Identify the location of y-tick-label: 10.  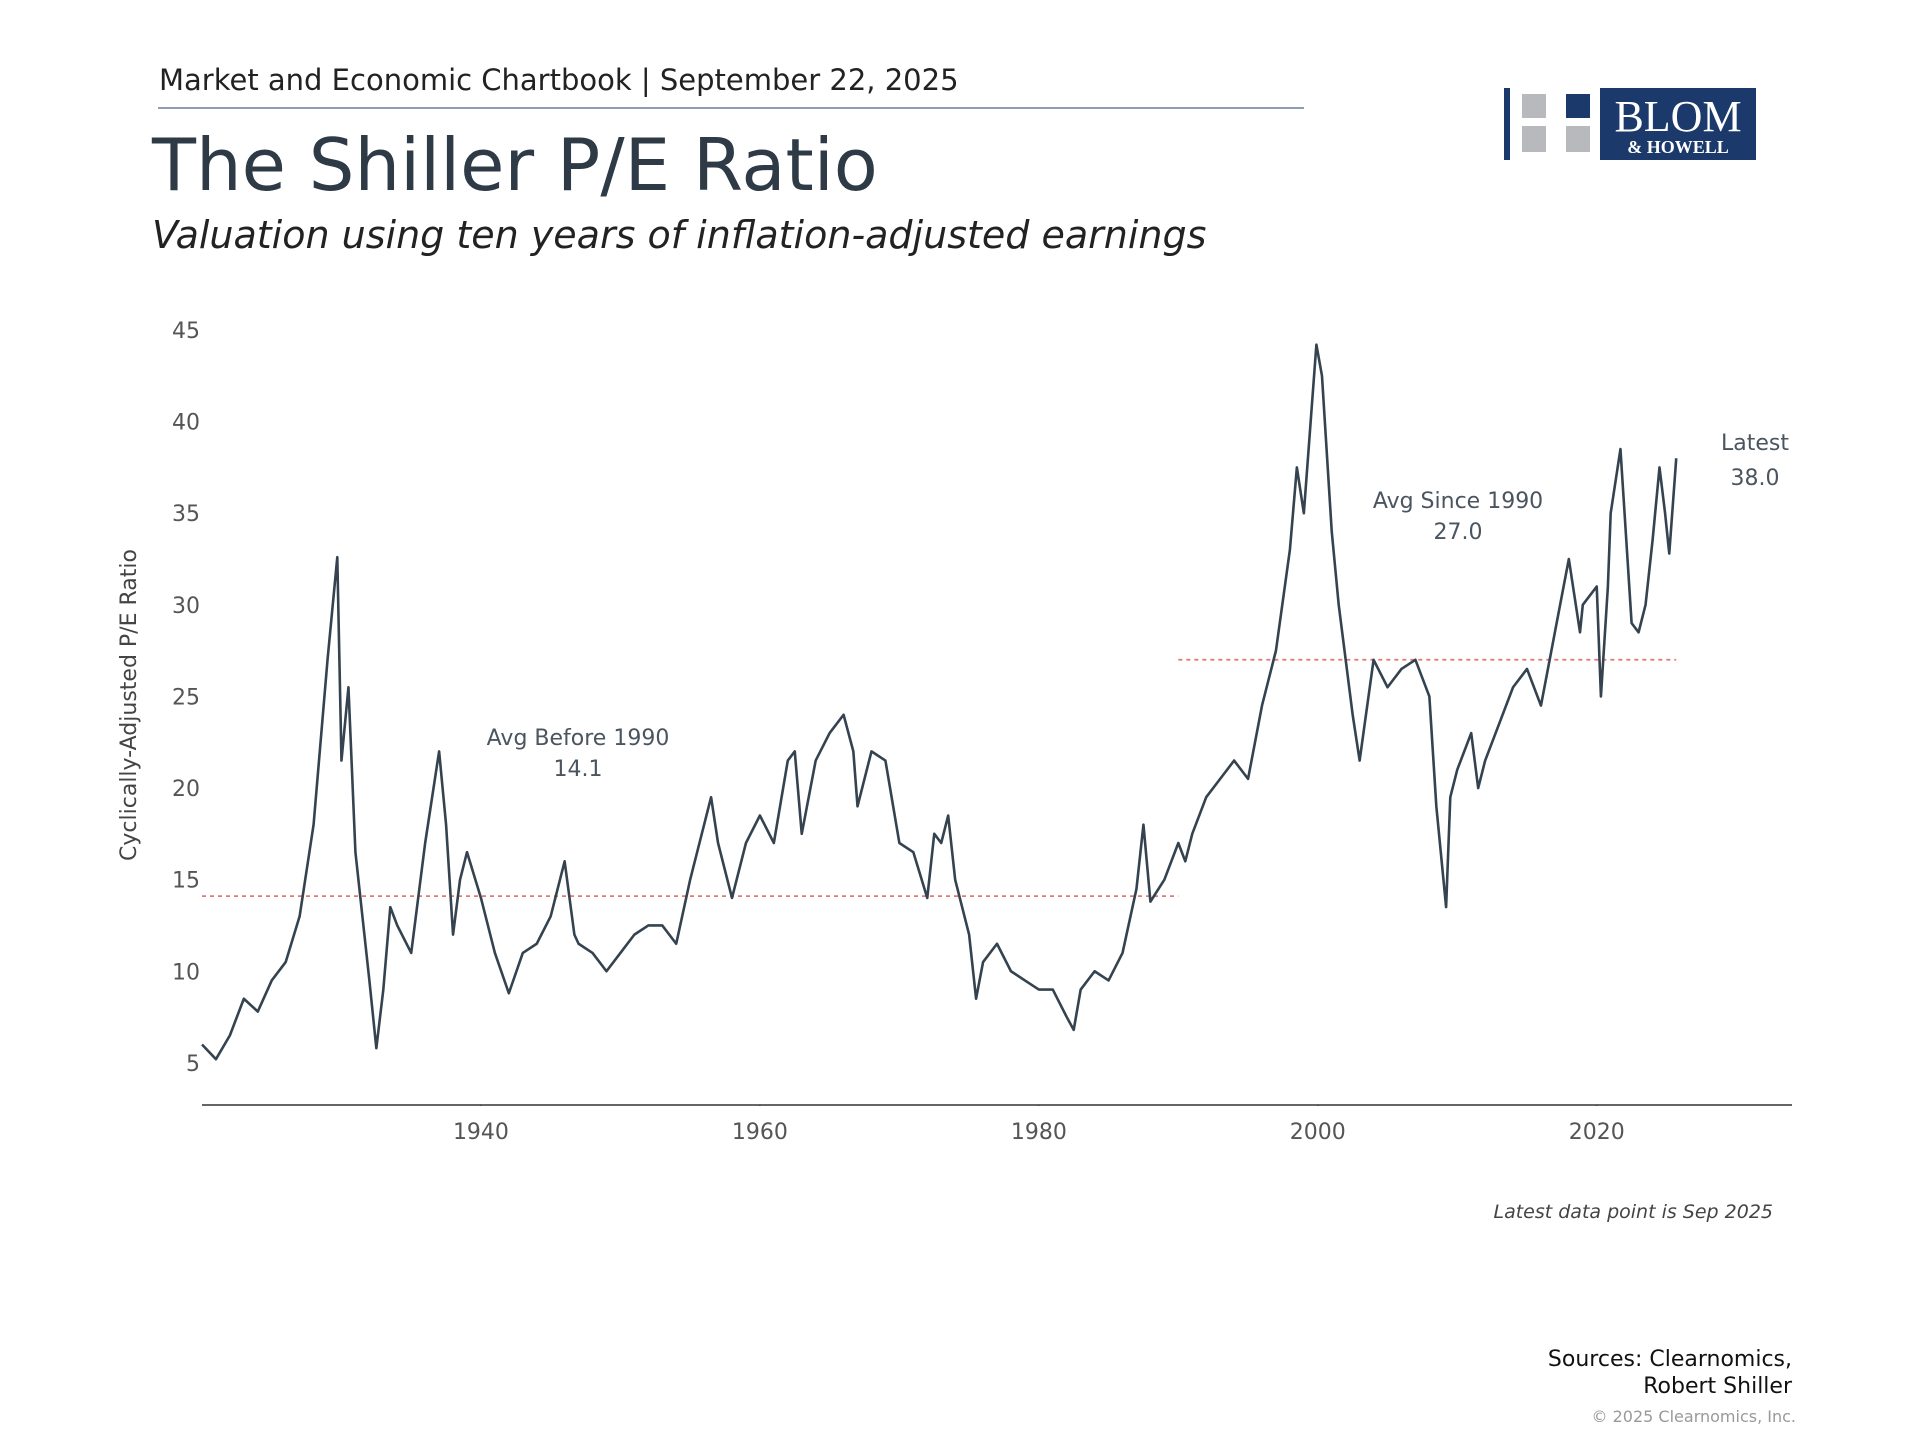
(186, 972).